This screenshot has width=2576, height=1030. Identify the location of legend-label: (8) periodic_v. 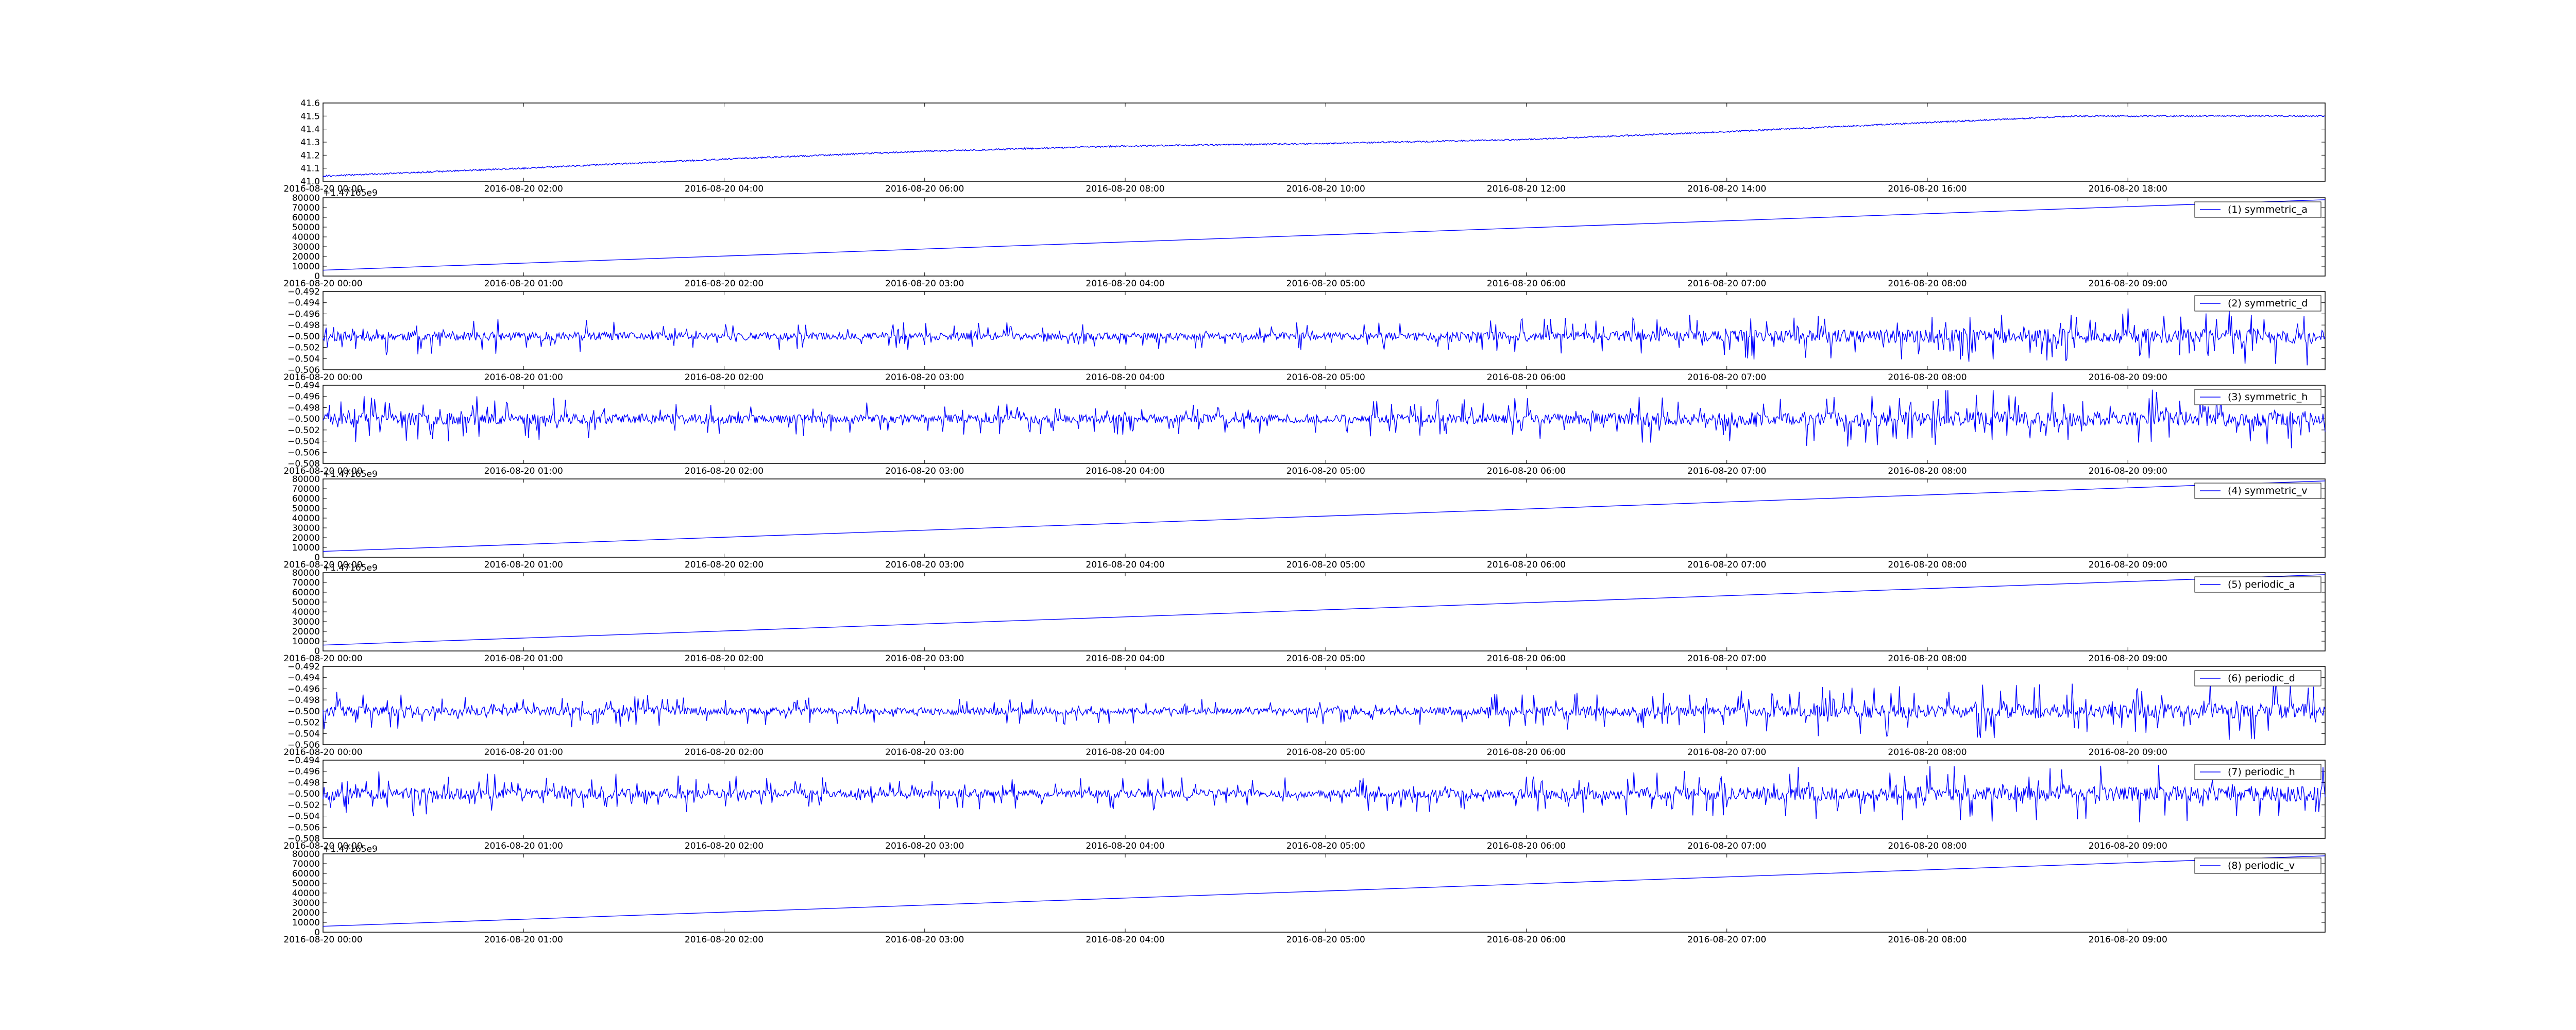
(2261, 865).